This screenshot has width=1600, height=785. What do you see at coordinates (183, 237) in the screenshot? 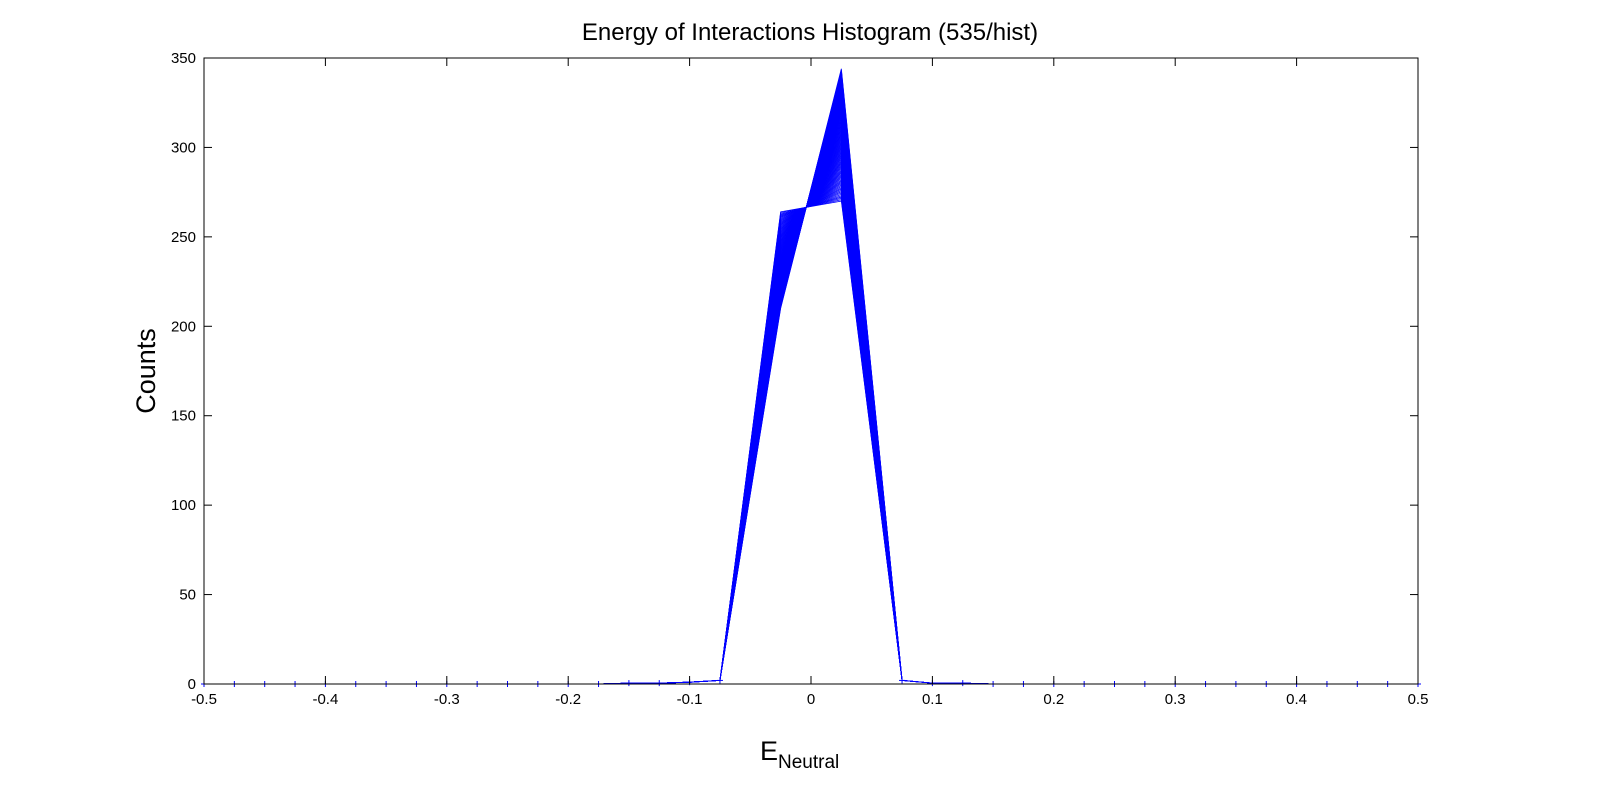
I see `y-tick-label: 250` at bounding box center [183, 237].